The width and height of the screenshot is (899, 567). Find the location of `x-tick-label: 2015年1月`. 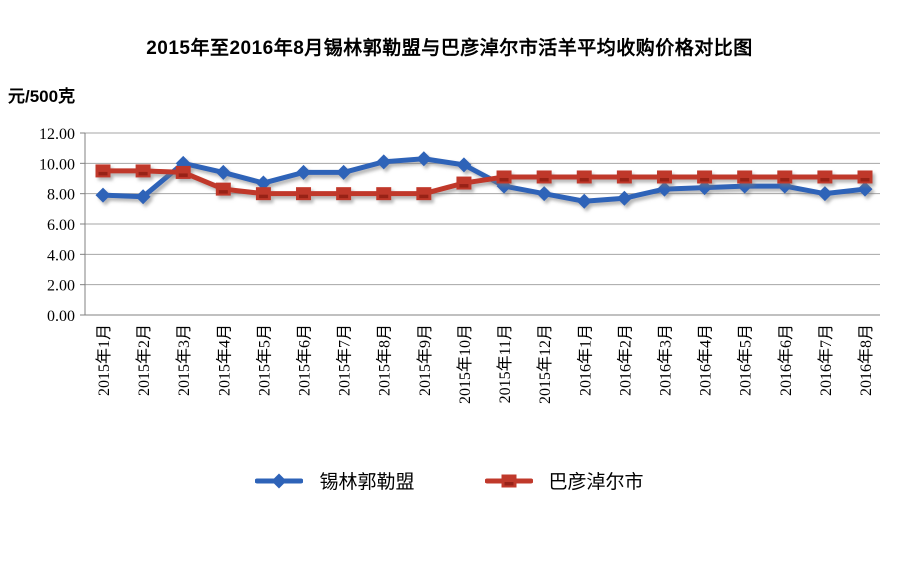

x-tick-label: 2015年1月 is located at coordinates (104, 360).